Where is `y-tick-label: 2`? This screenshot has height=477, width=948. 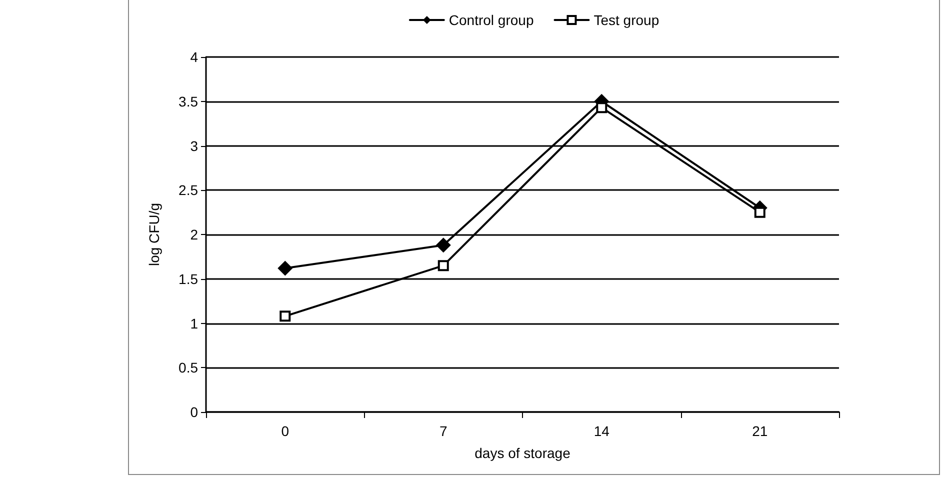 y-tick-label: 2 is located at coordinates (194, 234).